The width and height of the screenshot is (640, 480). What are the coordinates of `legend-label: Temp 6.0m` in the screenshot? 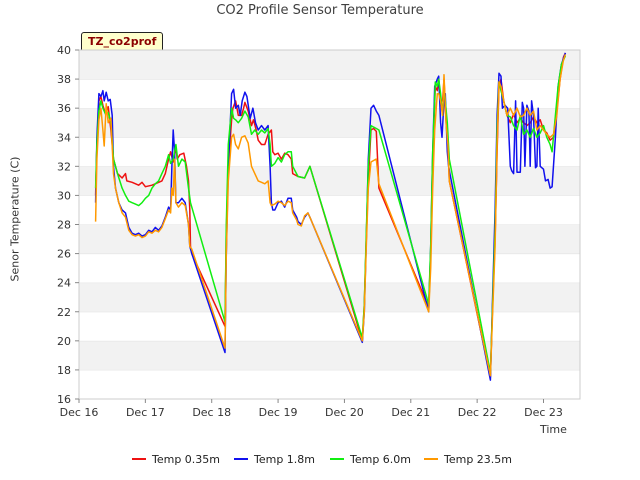 It's located at (381, 459).